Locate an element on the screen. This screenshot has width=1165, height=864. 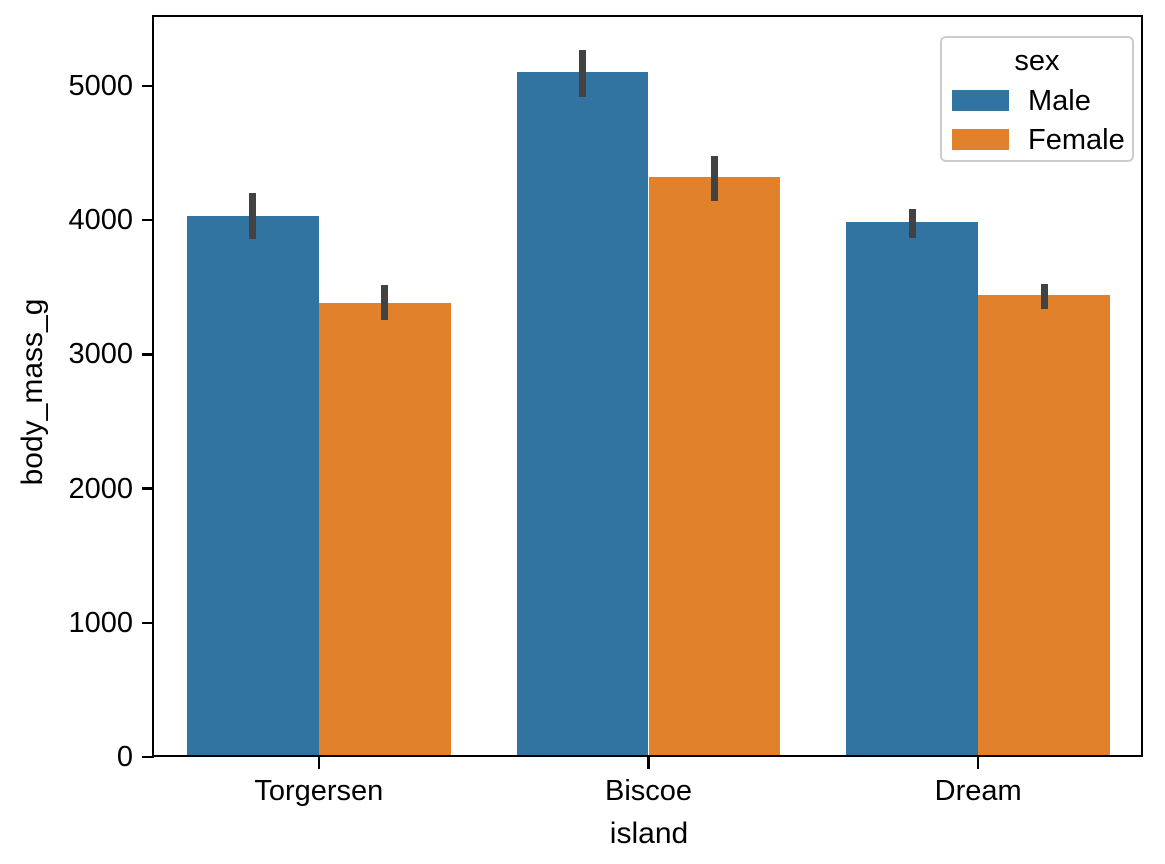
bar-dream-male is located at coordinates (912, 489).